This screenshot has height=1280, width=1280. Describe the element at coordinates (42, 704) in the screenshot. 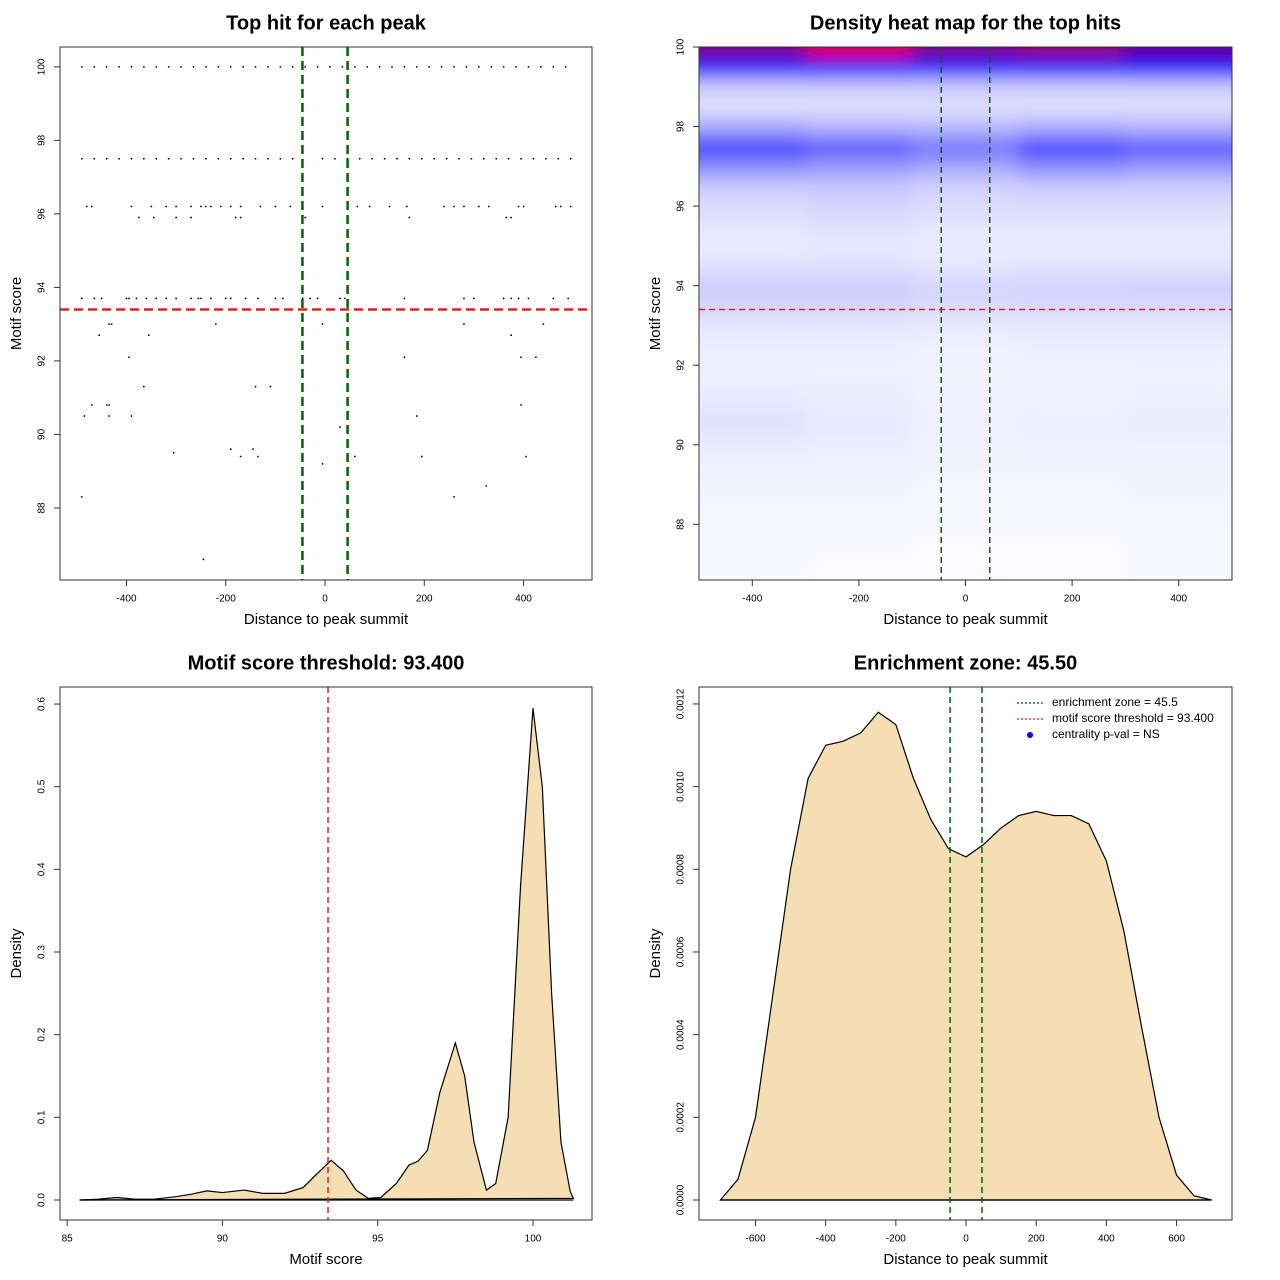

I see `y-tick-label: 0.6` at that location.